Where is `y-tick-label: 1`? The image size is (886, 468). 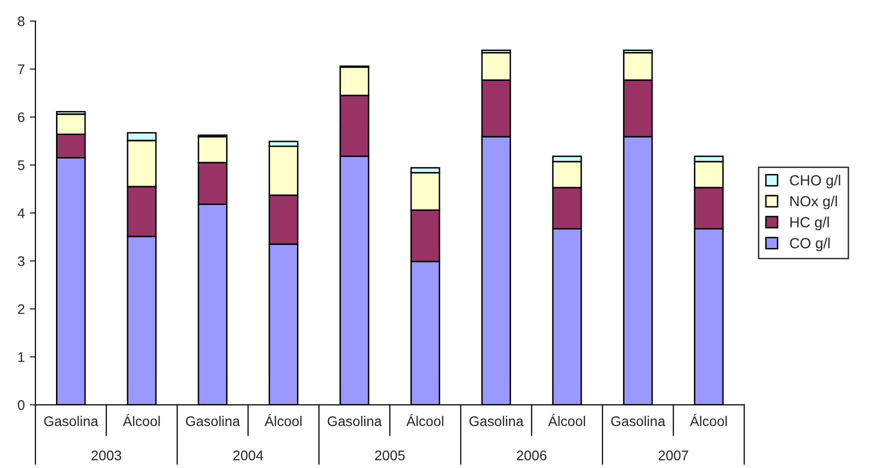
y-tick-label: 1 is located at coordinates (21, 357).